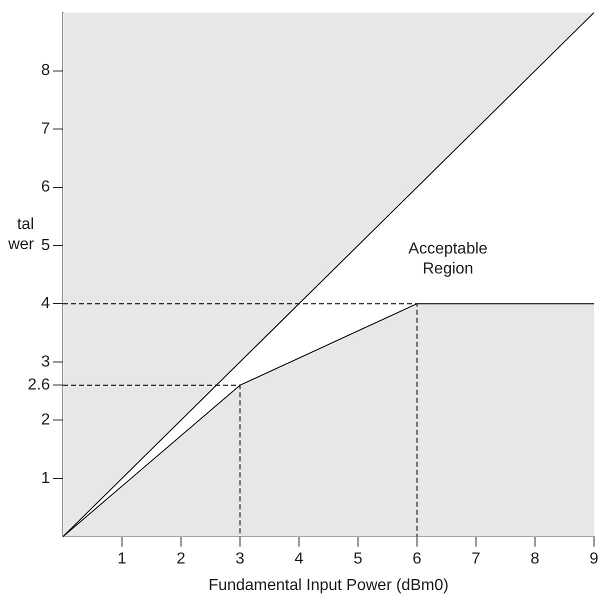 Image resolution: width=604 pixels, height=603 pixels. What do you see at coordinates (45, 478) in the screenshot?
I see `y-tick-label: 1` at bounding box center [45, 478].